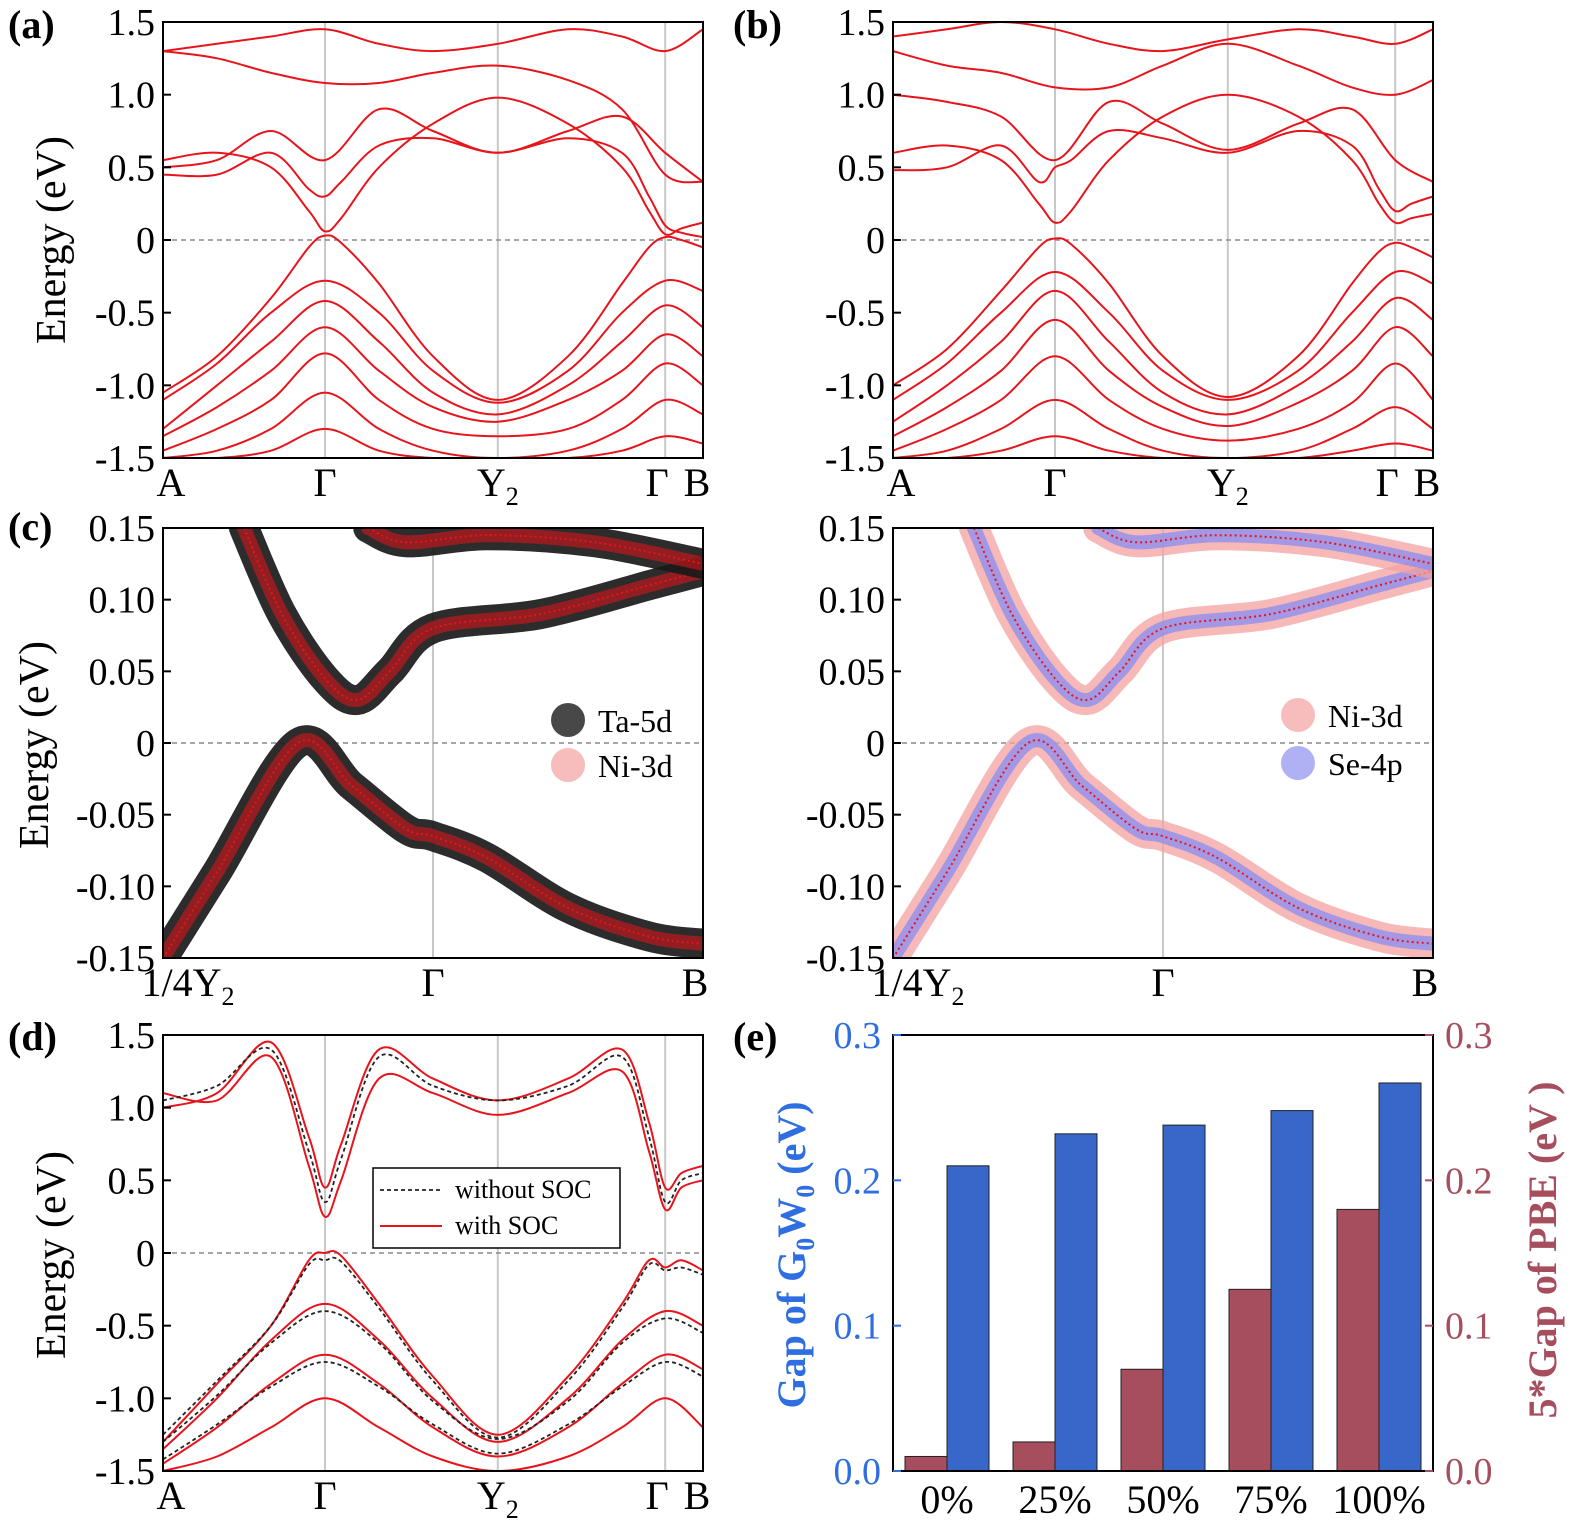 Image resolution: width=1578 pixels, height=1533 pixels. I want to click on panel-c-ylabel: Energy (eV), so click(35, 745).